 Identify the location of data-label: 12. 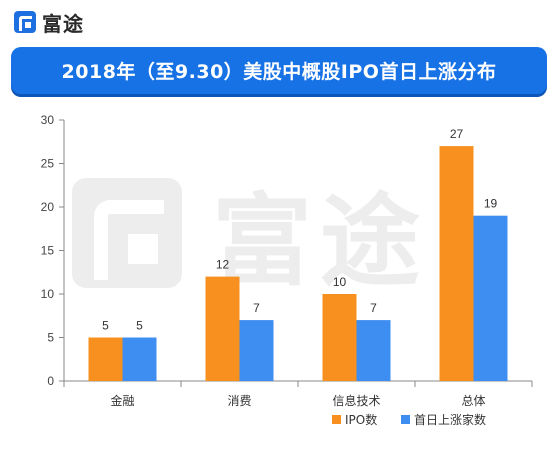
(223, 265).